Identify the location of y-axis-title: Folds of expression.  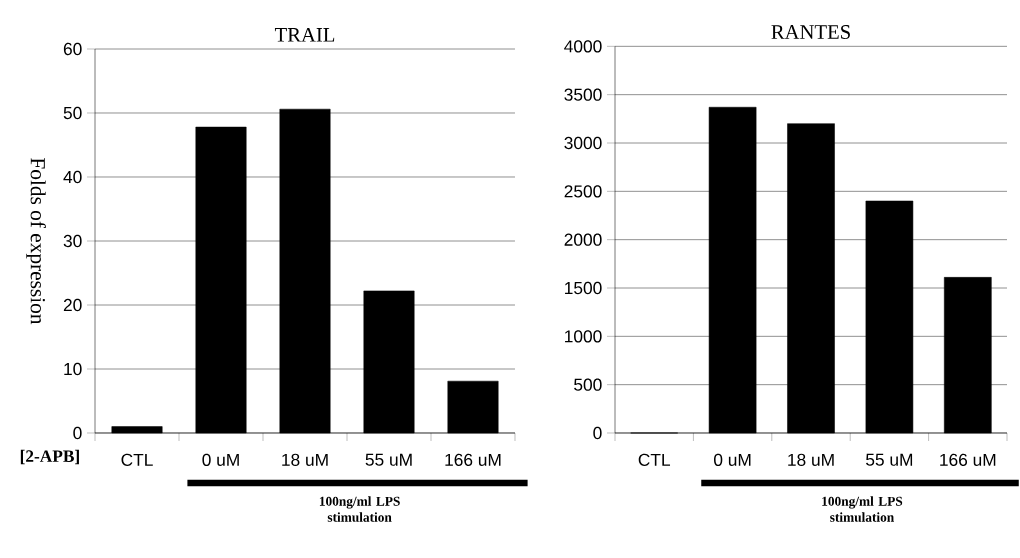
(36, 241).